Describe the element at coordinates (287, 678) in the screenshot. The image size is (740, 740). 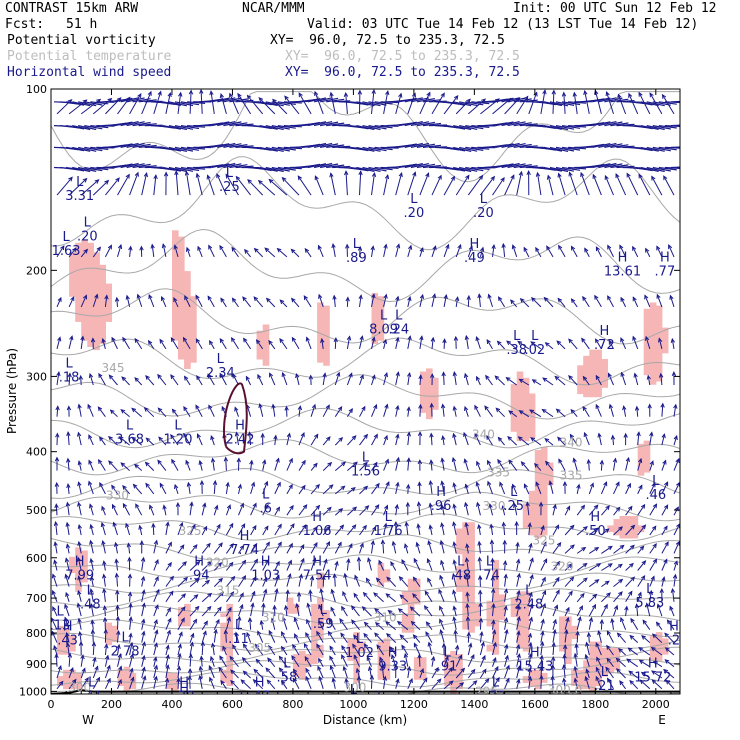
I see `extremum-value-label: .58` at that location.